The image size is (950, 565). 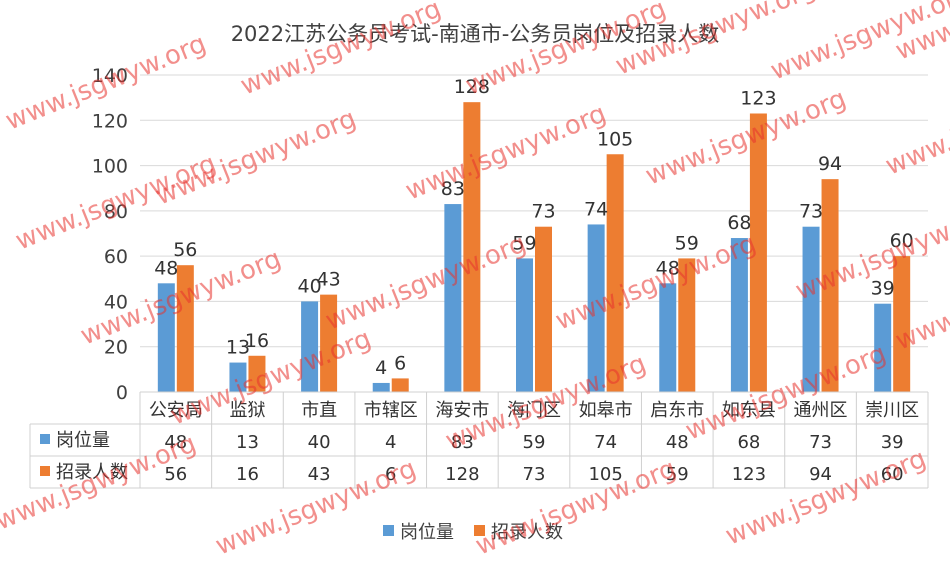 I want to click on table-cell: 105, so click(x=605, y=474).